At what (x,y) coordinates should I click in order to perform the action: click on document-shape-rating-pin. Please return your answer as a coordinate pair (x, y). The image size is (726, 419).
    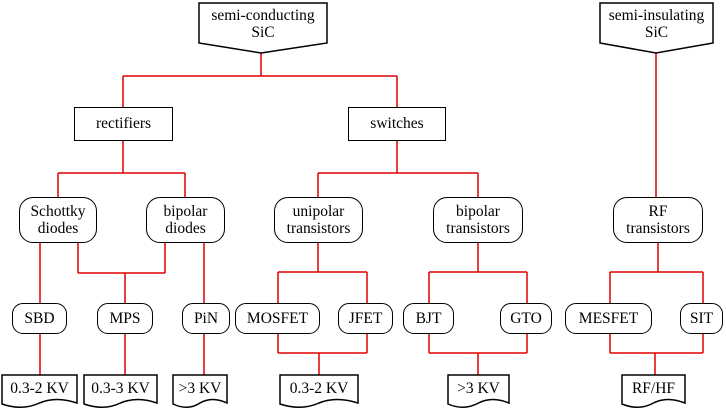
    Looking at the image, I should click on (200, 391).